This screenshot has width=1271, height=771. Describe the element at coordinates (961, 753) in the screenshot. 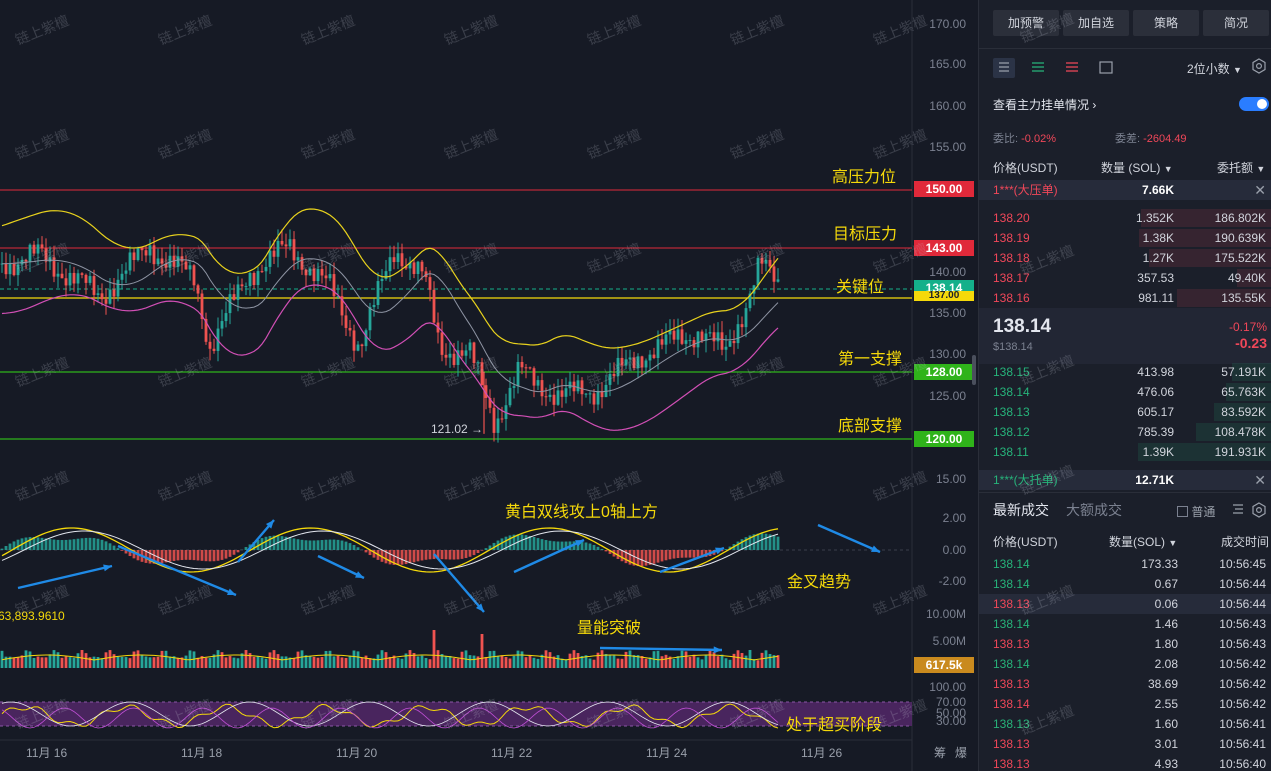

I see `axis-right-chip-1: 爆` at that location.